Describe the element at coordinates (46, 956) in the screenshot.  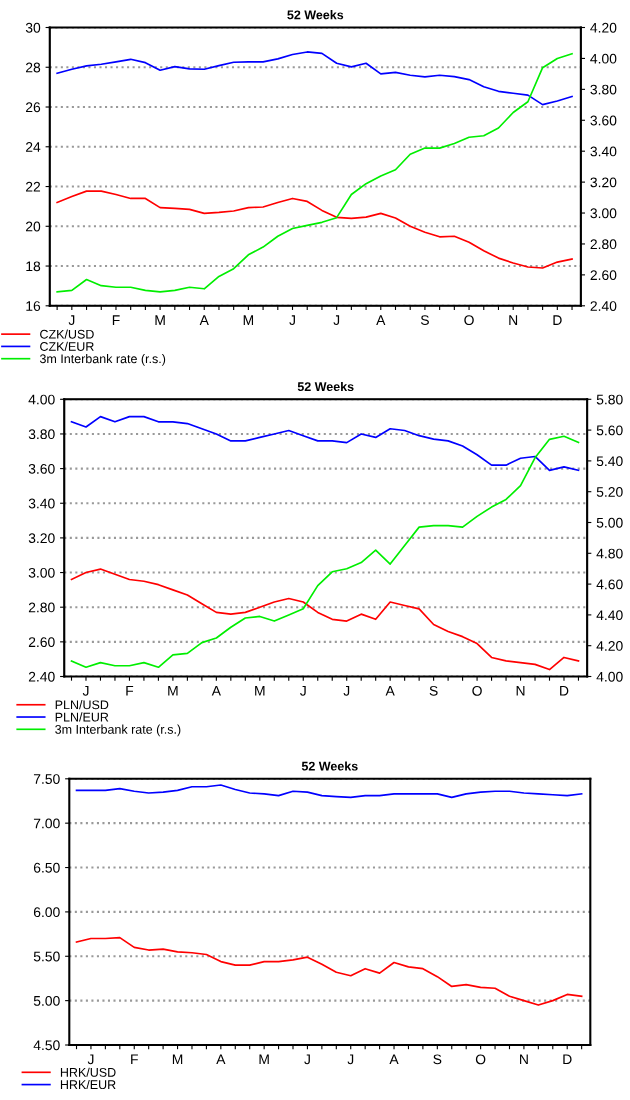
I see `y-tick-label: 5.50` at that location.